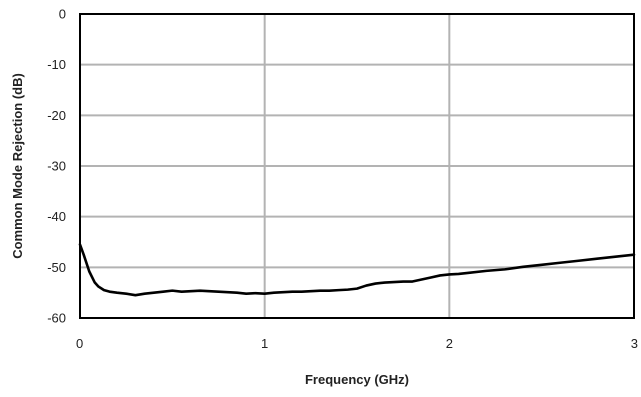 The image size is (641, 397). Describe the element at coordinates (357, 270) in the screenshot. I see `series-line` at that location.